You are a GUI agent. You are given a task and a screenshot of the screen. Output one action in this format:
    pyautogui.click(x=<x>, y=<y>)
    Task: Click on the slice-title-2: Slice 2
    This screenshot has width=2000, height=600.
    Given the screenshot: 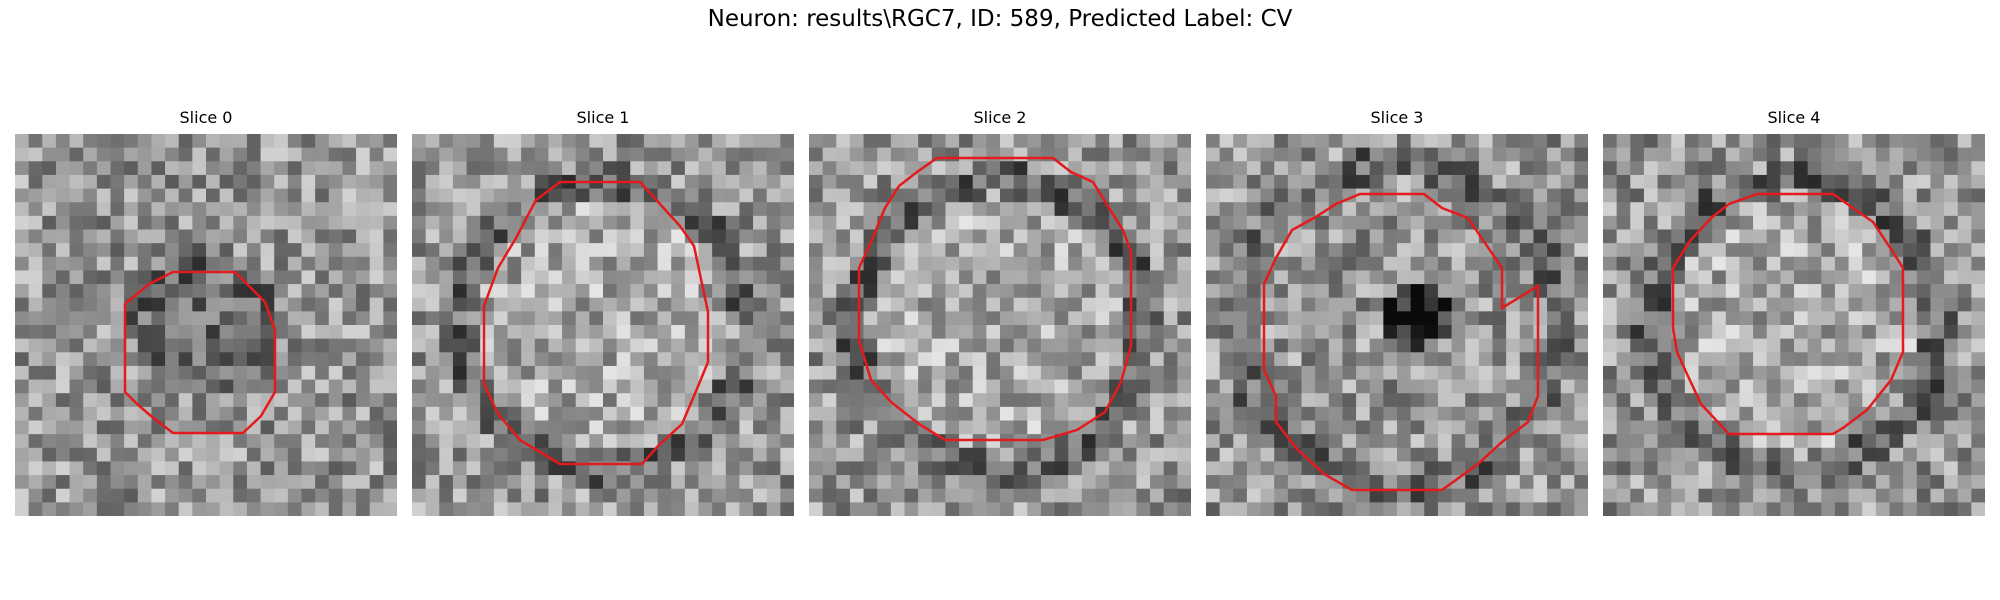 What is the action you would take?
    pyautogui.click(x=1000, y=117)
    